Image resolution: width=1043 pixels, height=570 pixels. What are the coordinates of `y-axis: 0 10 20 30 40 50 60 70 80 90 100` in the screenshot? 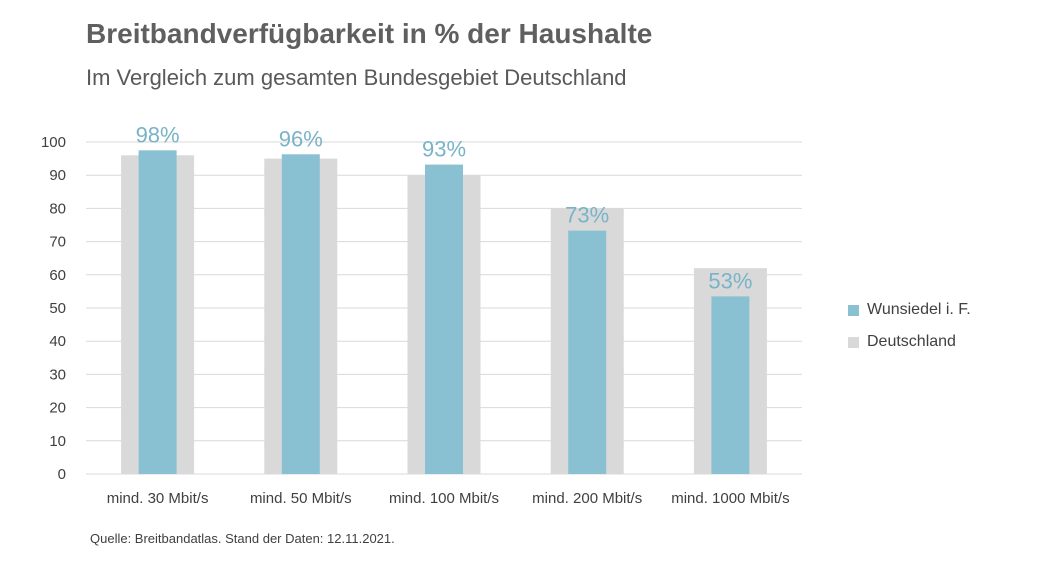 It's located at (53, 308).